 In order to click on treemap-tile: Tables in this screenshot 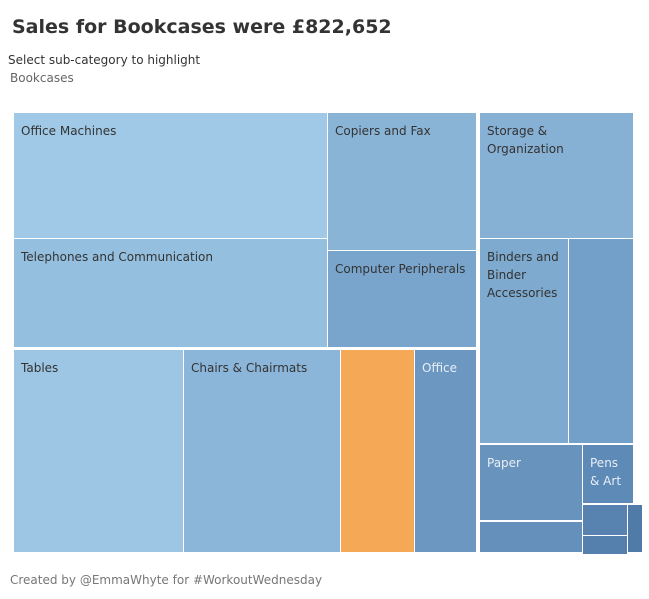, I will do `click(98, 451)`.